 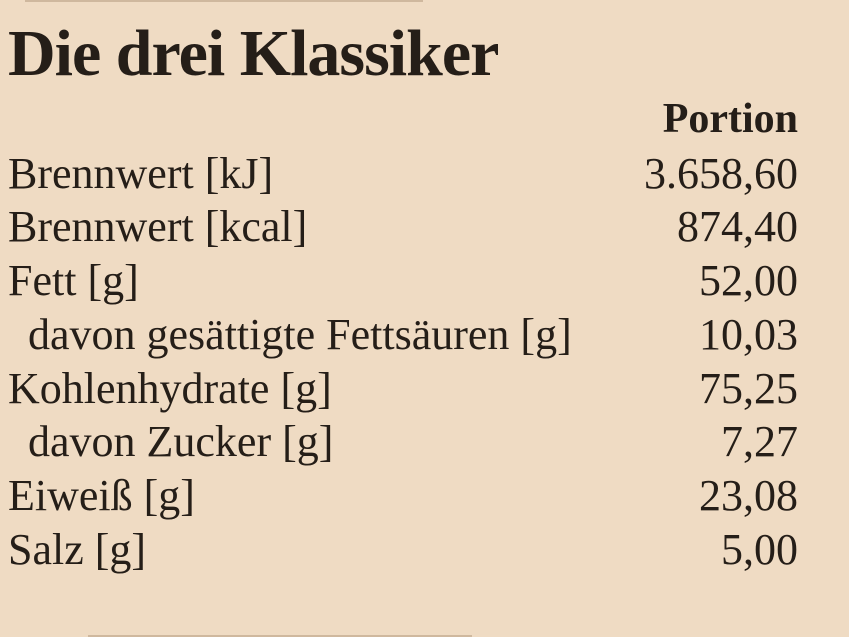 I want to click on table-header-row: Portion, so click(x=424, y=120).